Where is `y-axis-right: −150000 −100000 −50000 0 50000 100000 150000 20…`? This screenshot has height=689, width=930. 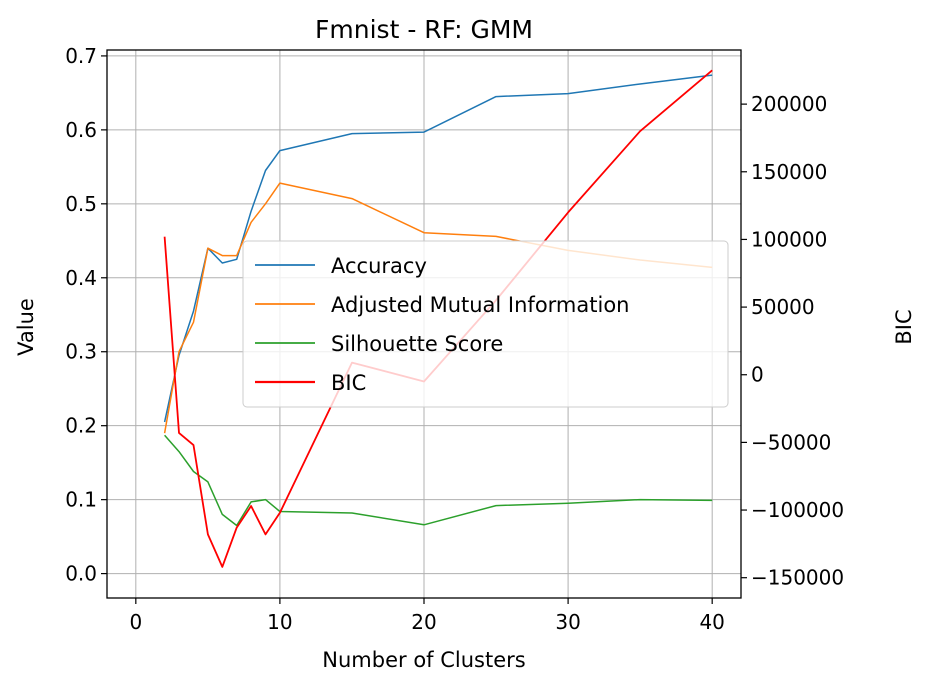
y-axis-right: −150000 −100000 −50000 0 50000 100000 150000 20… is located at coordinates (792, 341).